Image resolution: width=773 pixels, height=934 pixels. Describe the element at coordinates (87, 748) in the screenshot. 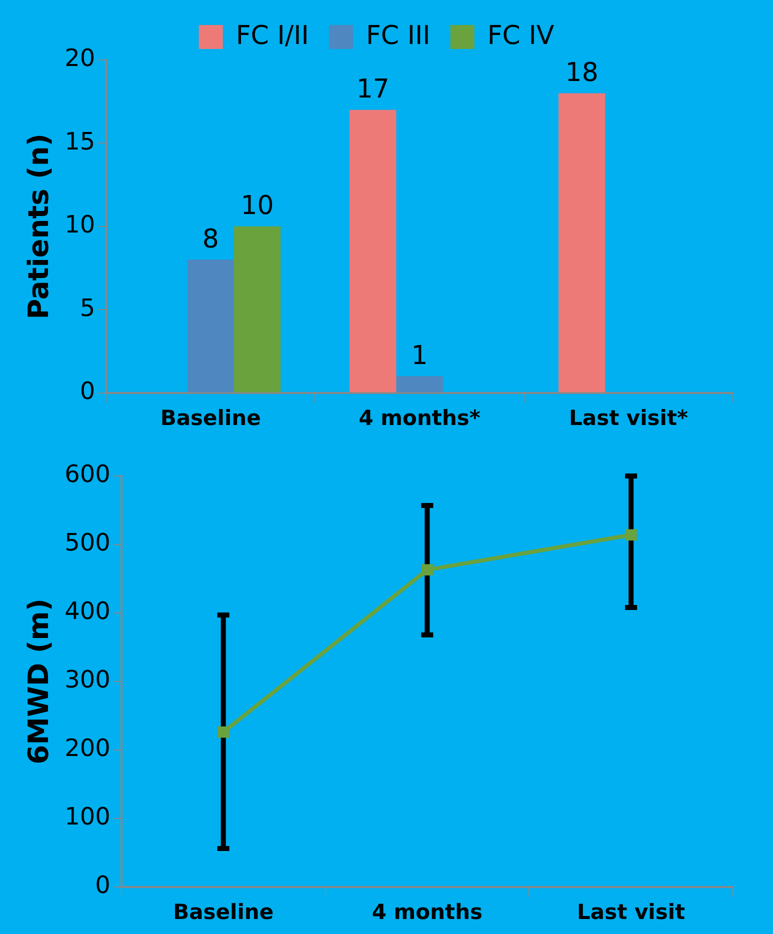

I see `y-tick-label: 200` at that location.